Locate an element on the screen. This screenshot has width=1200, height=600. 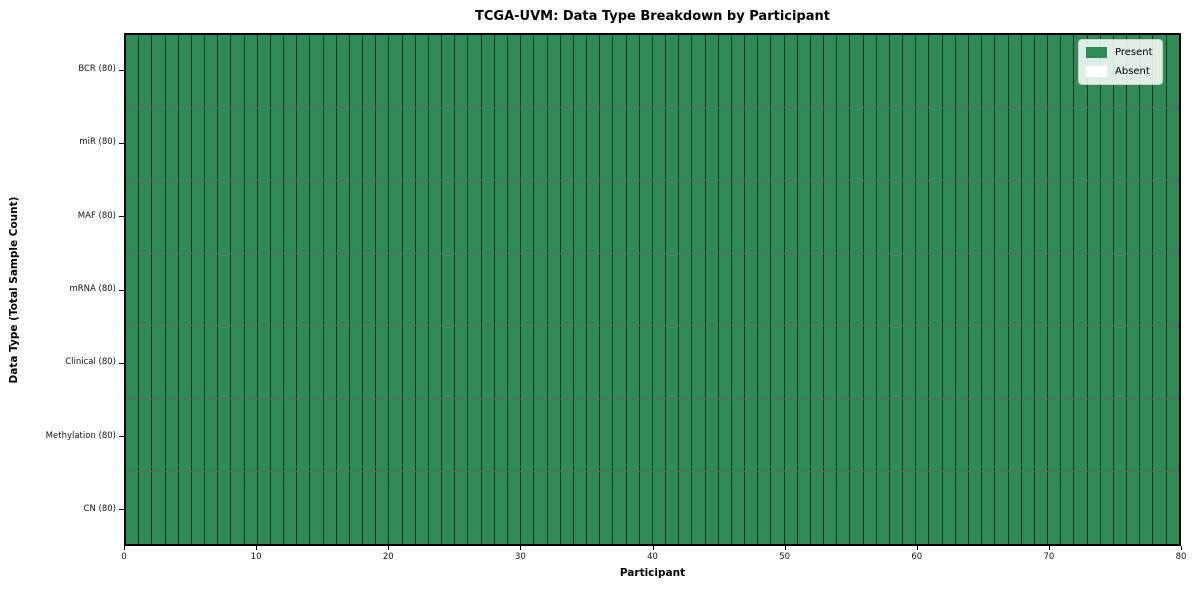
y-tick-mark is located at coordinates (121, 217).